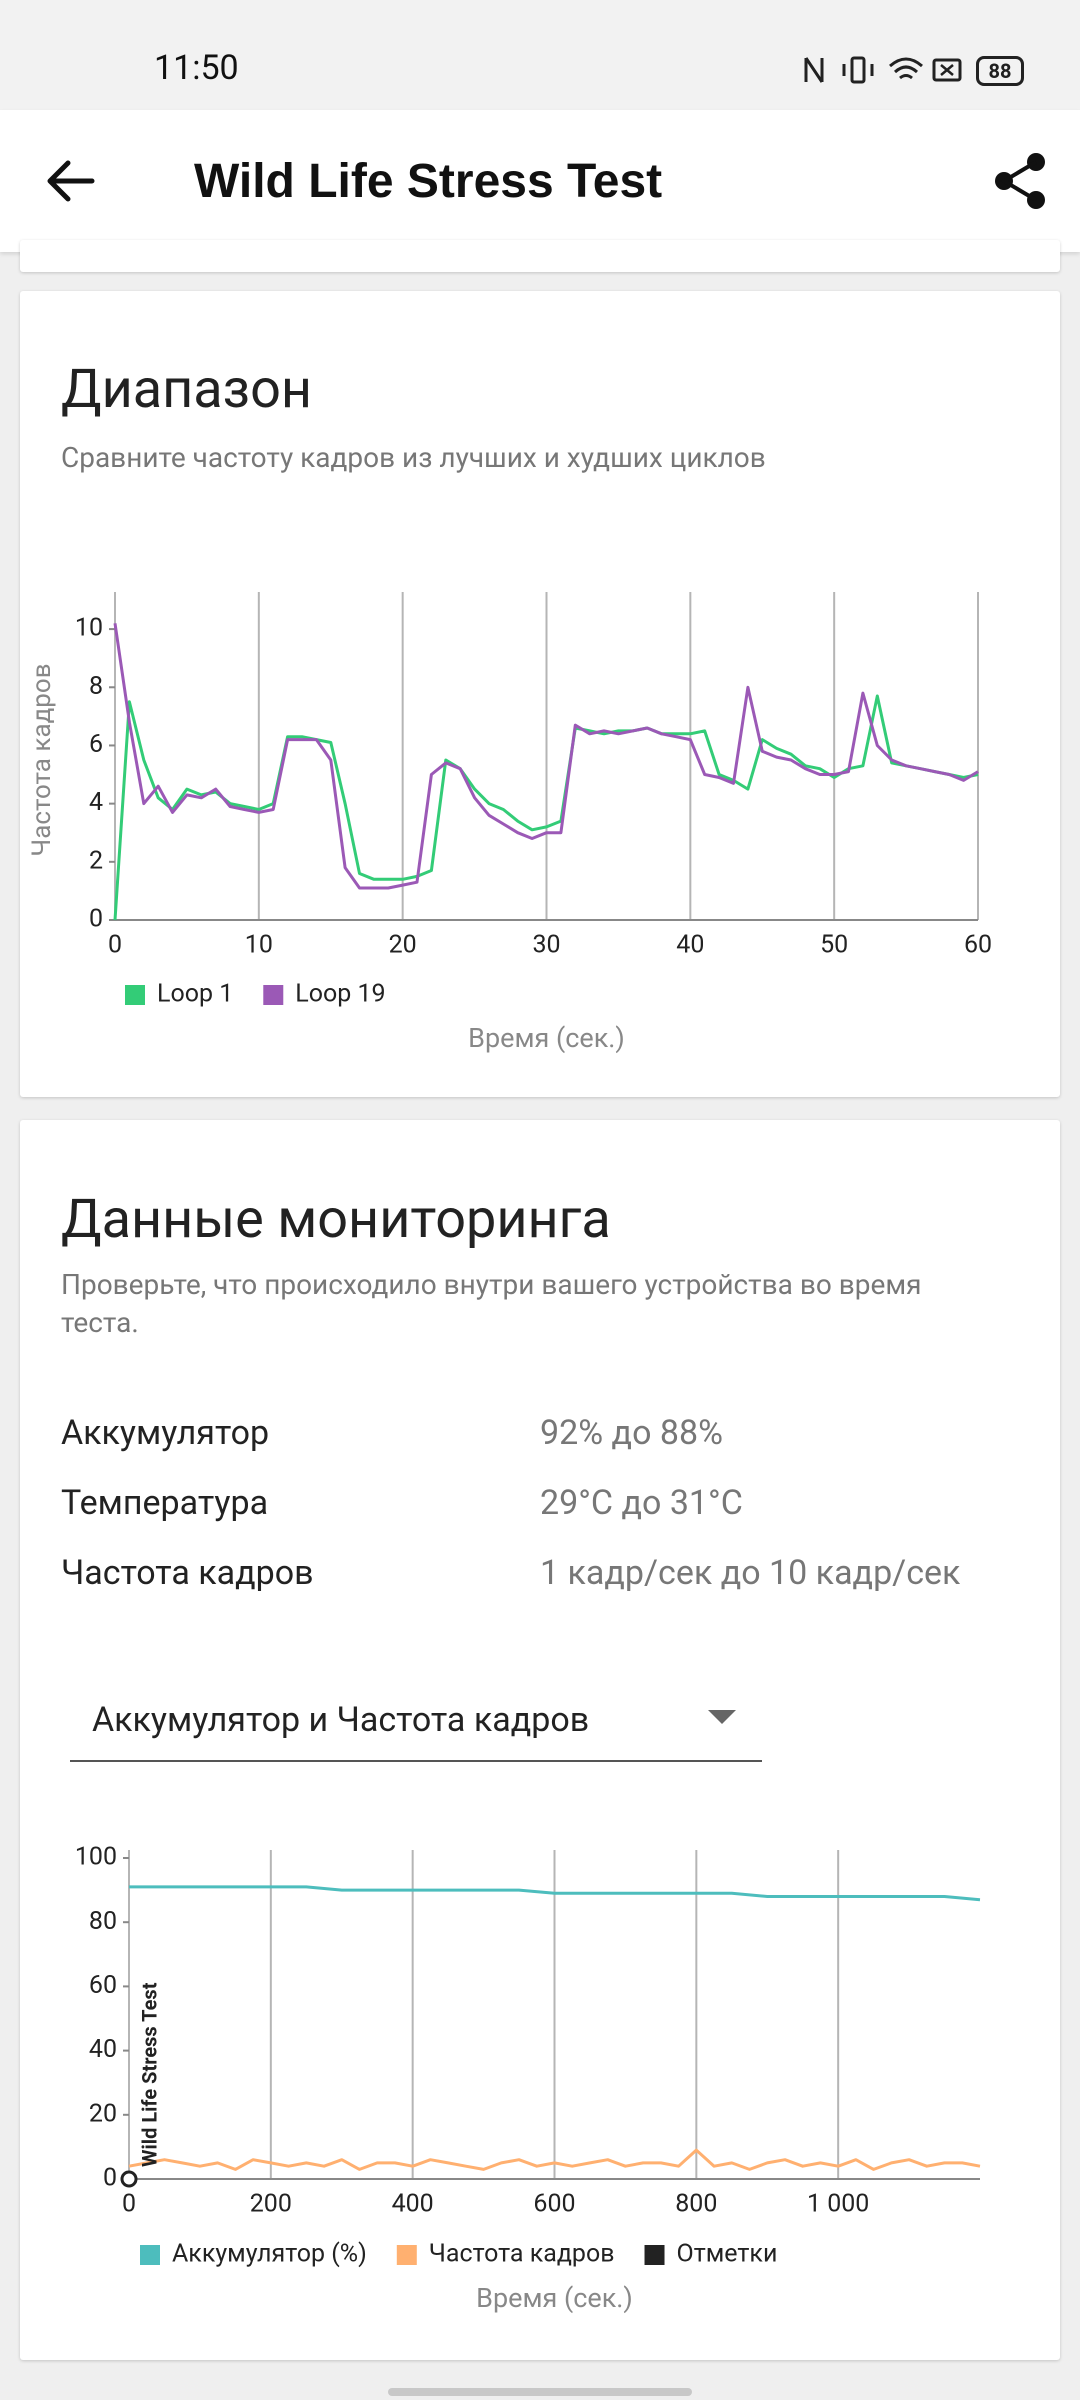  I want to click on metric-value: 1 кадр/сек до 10 кадр/сек, so click(750, 1573).